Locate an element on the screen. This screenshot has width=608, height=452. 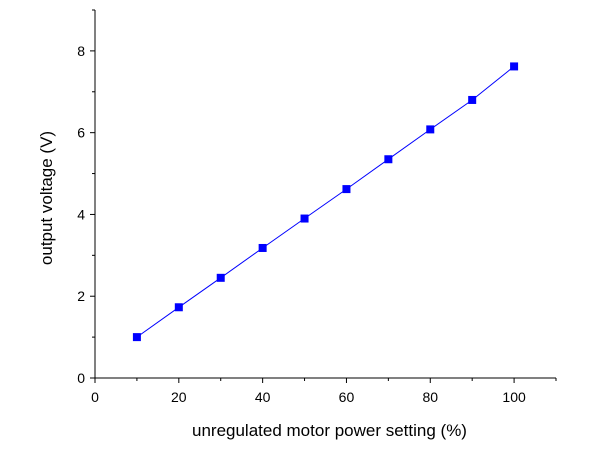
y-tick-label: 0 is located at coordinates (81, 378).